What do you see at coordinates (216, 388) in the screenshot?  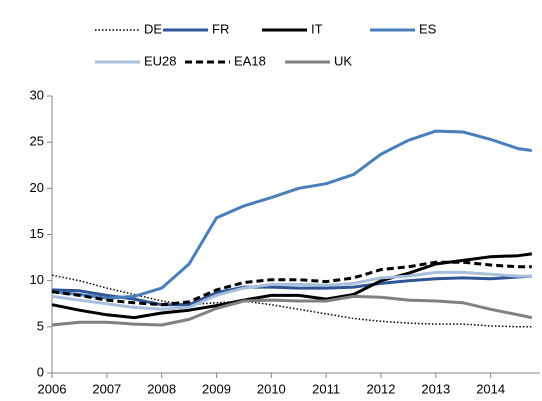 I see `x-tick-label: 2009` at bounding box center [216, 388].